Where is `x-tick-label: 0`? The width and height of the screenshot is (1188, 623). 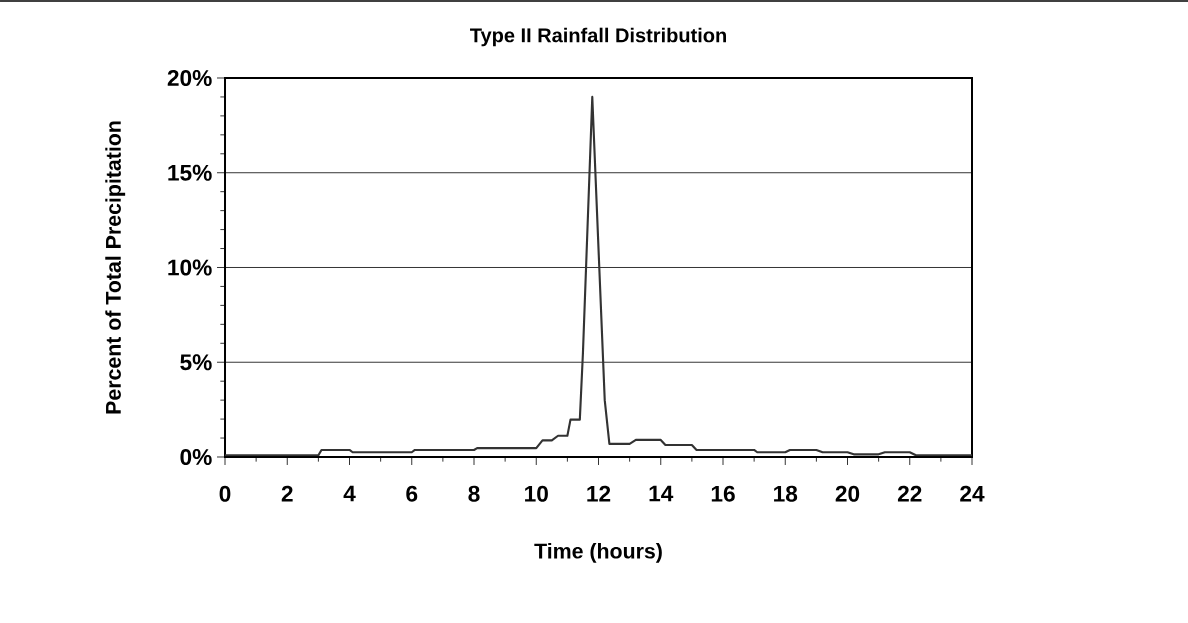
x-tick-label: 0 is located at coordinates (225, 493).